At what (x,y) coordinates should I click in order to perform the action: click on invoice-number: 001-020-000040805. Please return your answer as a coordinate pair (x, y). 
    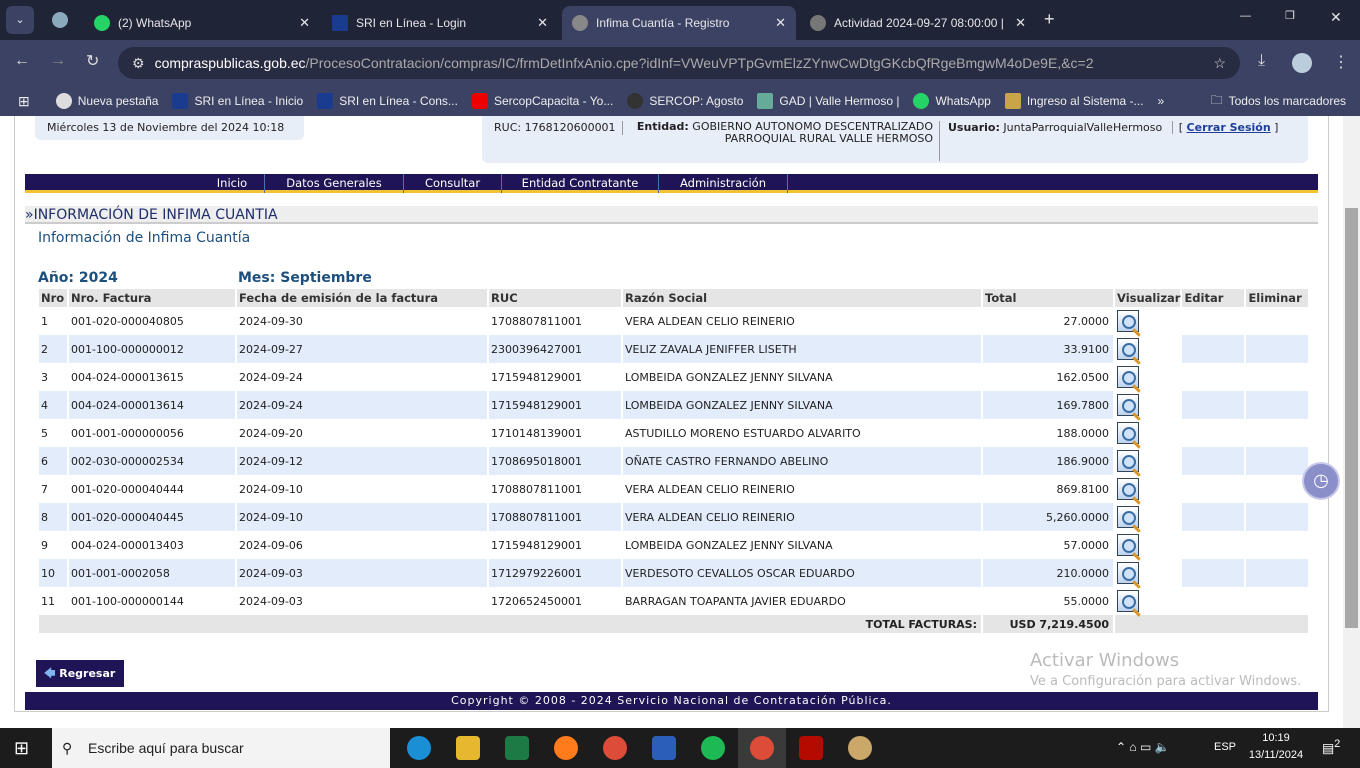
    Looking at the image, I should click on (127, 321).